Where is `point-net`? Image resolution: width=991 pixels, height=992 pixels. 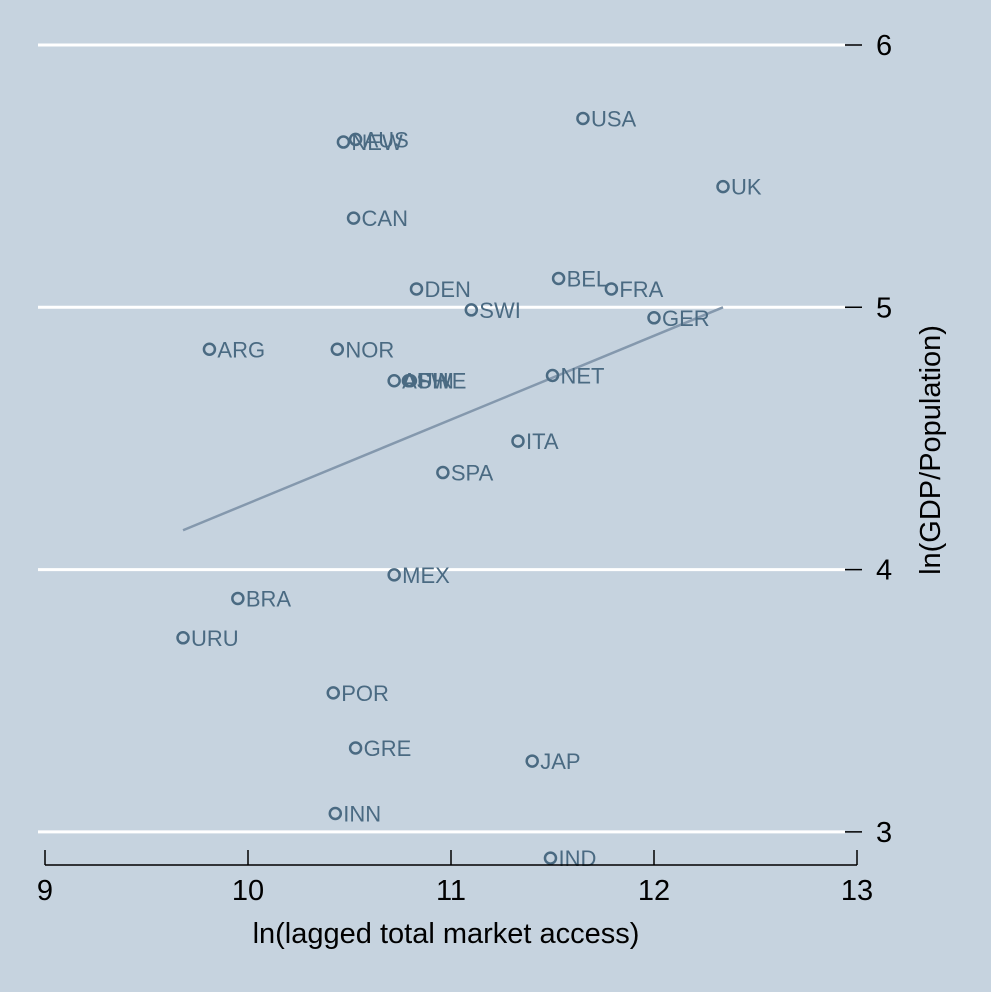 point-net is located at coordinates (552, 375).